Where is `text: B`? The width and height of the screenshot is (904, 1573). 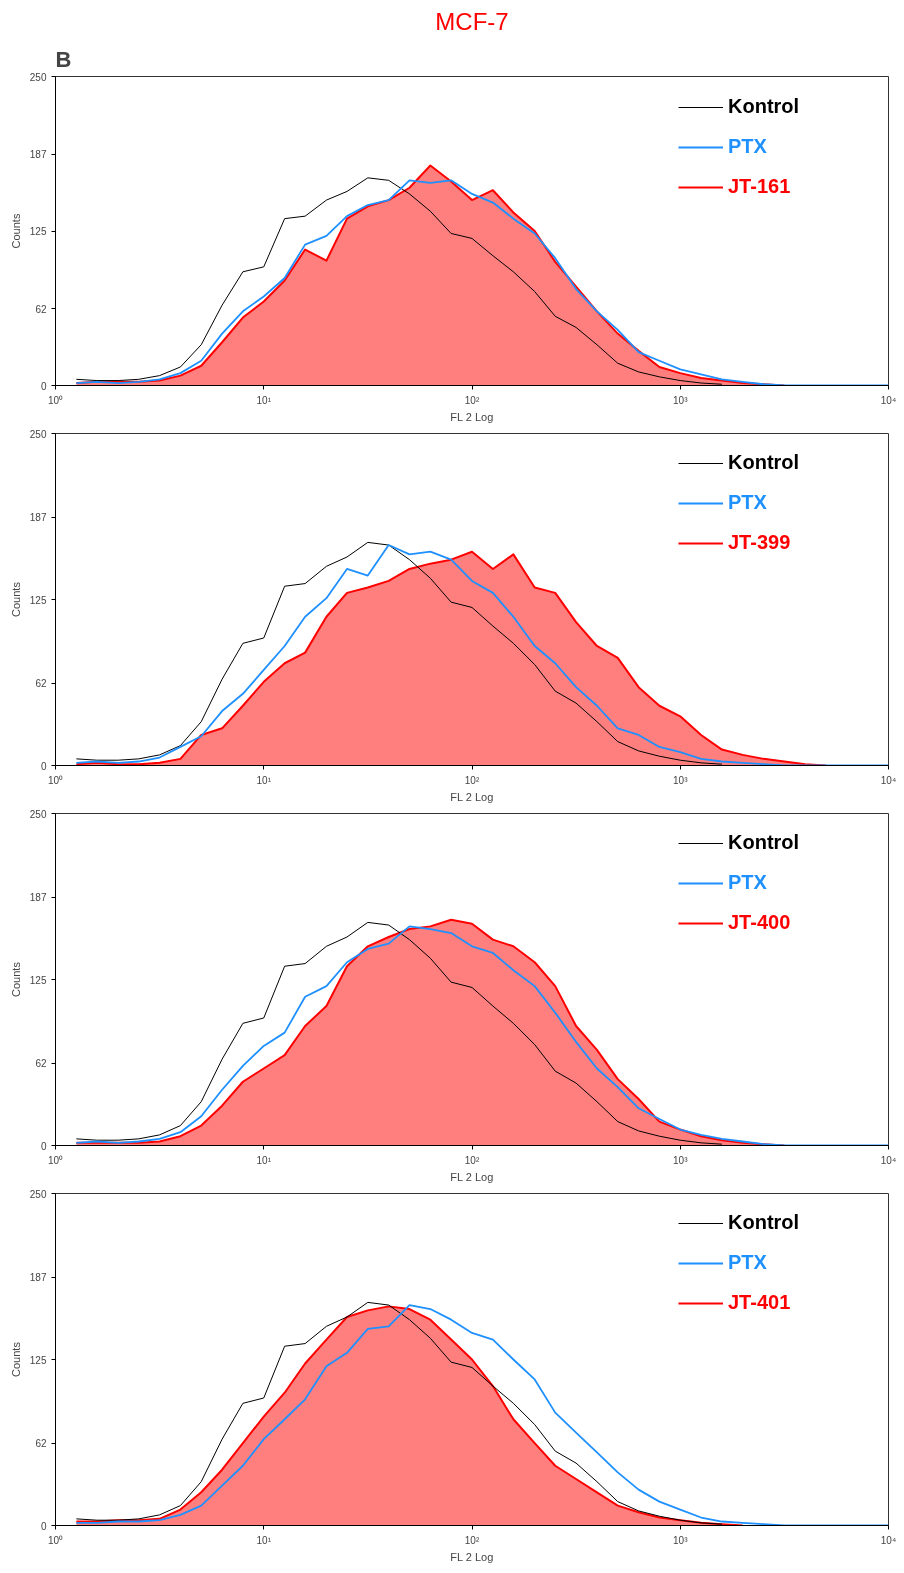
text: B is located at coordinates (63, 59).